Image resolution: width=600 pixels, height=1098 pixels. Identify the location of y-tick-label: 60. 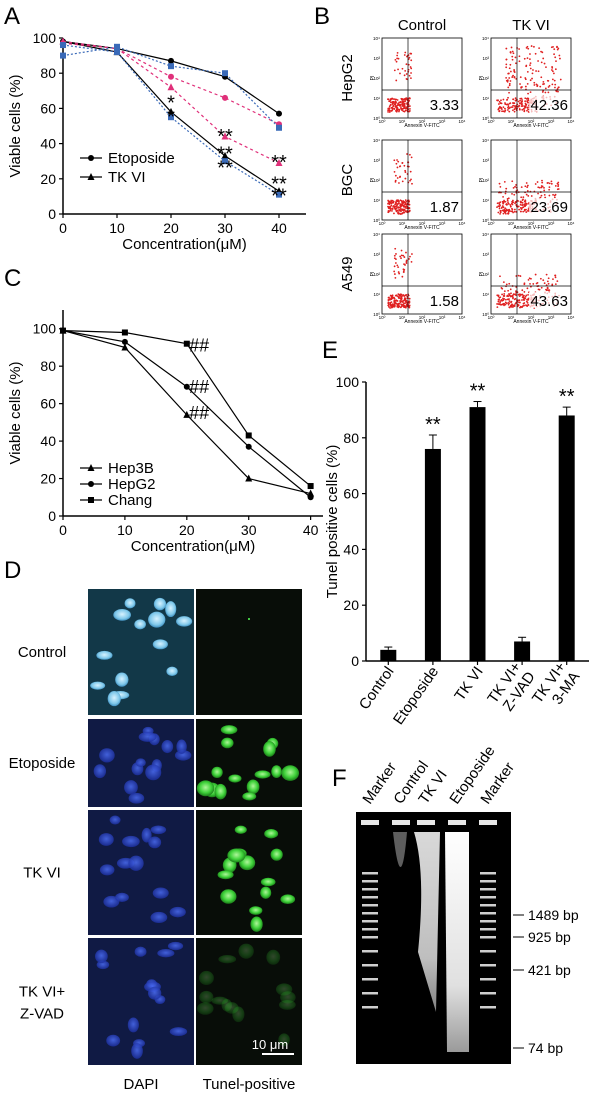
(351, 494).